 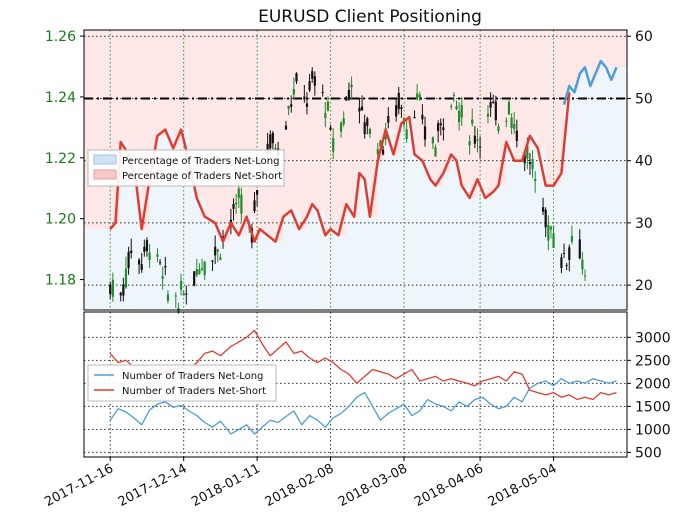 What do you see at coordinates (653, 361) in the screenshot?
I see `count-axis-tick-label: 2500` at bounding box center [653, 361].